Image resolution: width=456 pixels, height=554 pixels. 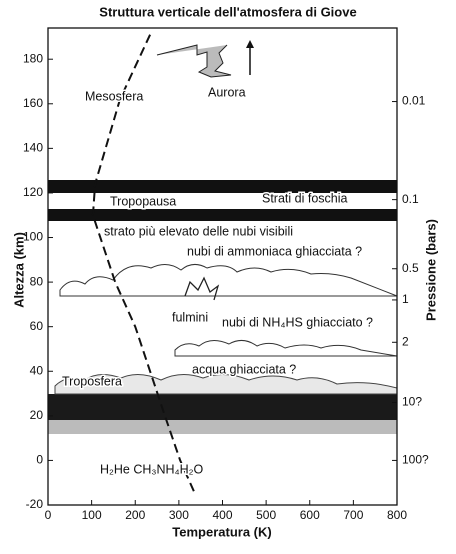 What do you see at coordinates (198, 231) in the screenshot?
I see `annotation: strato più elevato delle nubi visibili` at bounding box center [198, 231].